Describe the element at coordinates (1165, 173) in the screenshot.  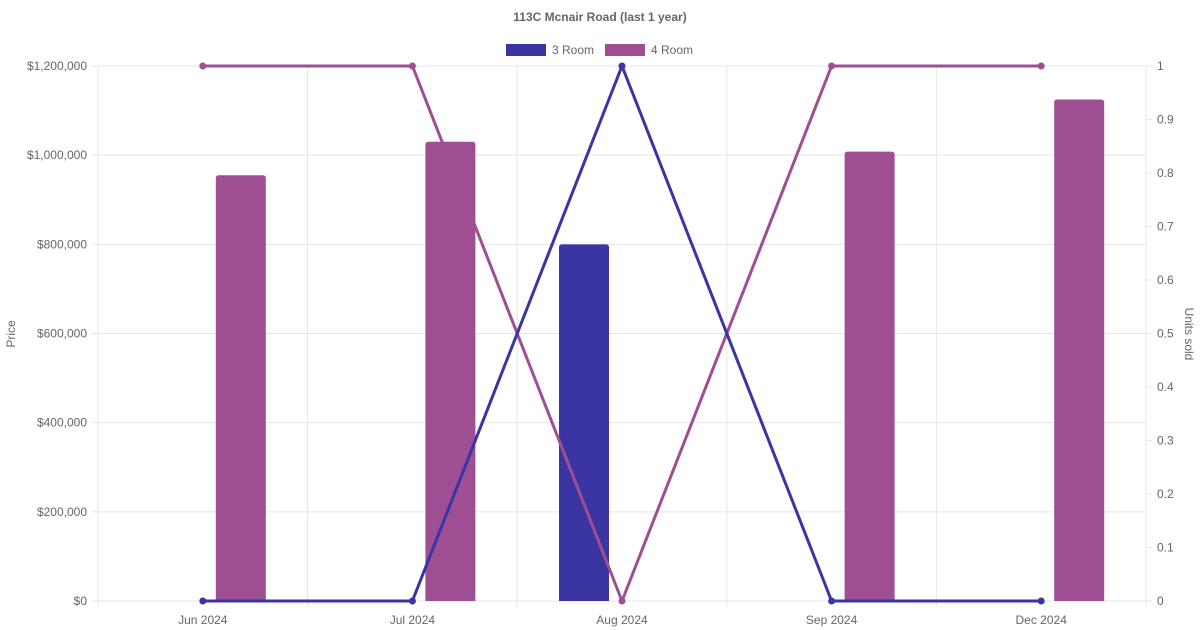
I see `y-right-tick-label: 0.8` at that location.